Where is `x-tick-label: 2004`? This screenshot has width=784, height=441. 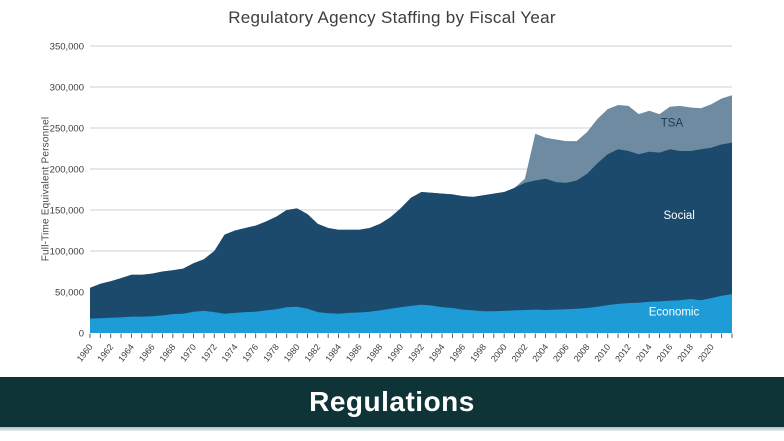
x-tick-label: 2004 is located at coordinates (540, 353).